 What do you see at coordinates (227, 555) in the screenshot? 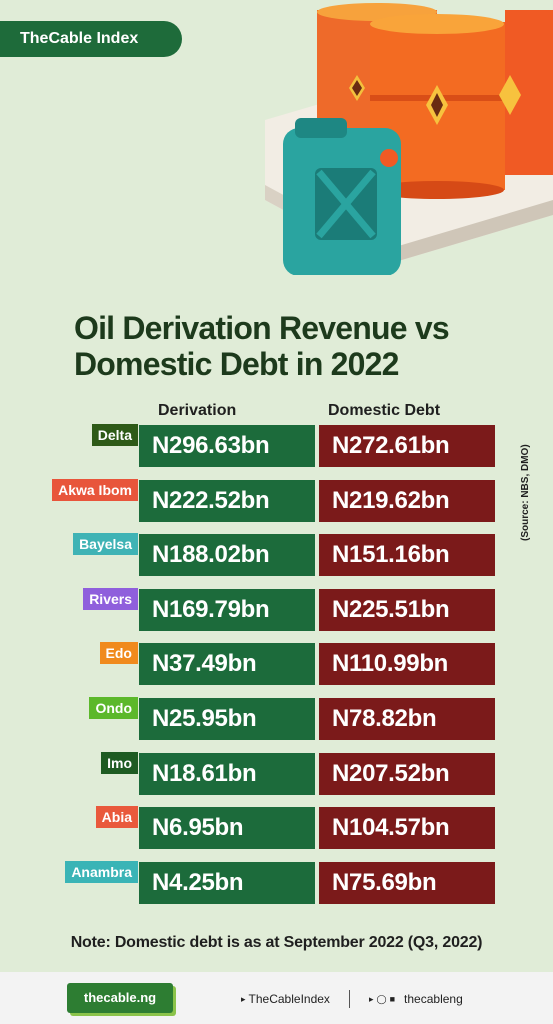
I see `derivation-value: N188.02bn` at bounding box center [227, 555].